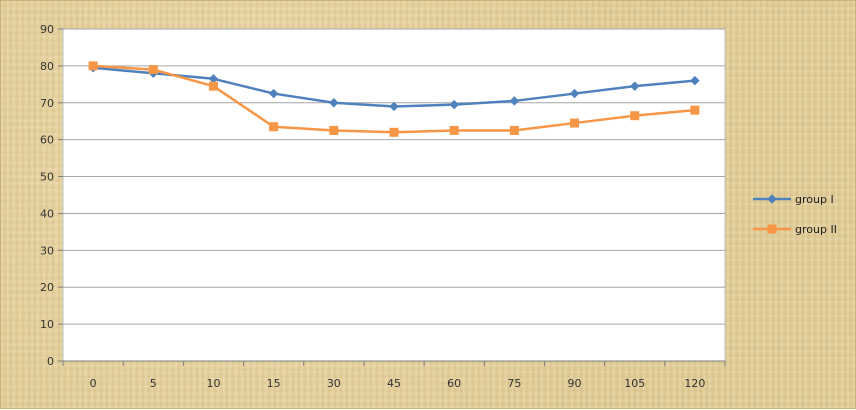 This screenshot has width=856, height=410. What do you see at coordinates (47, 177) in the screenshot?
I see `y-tick-label: 50` at bounding box center [47, 177].